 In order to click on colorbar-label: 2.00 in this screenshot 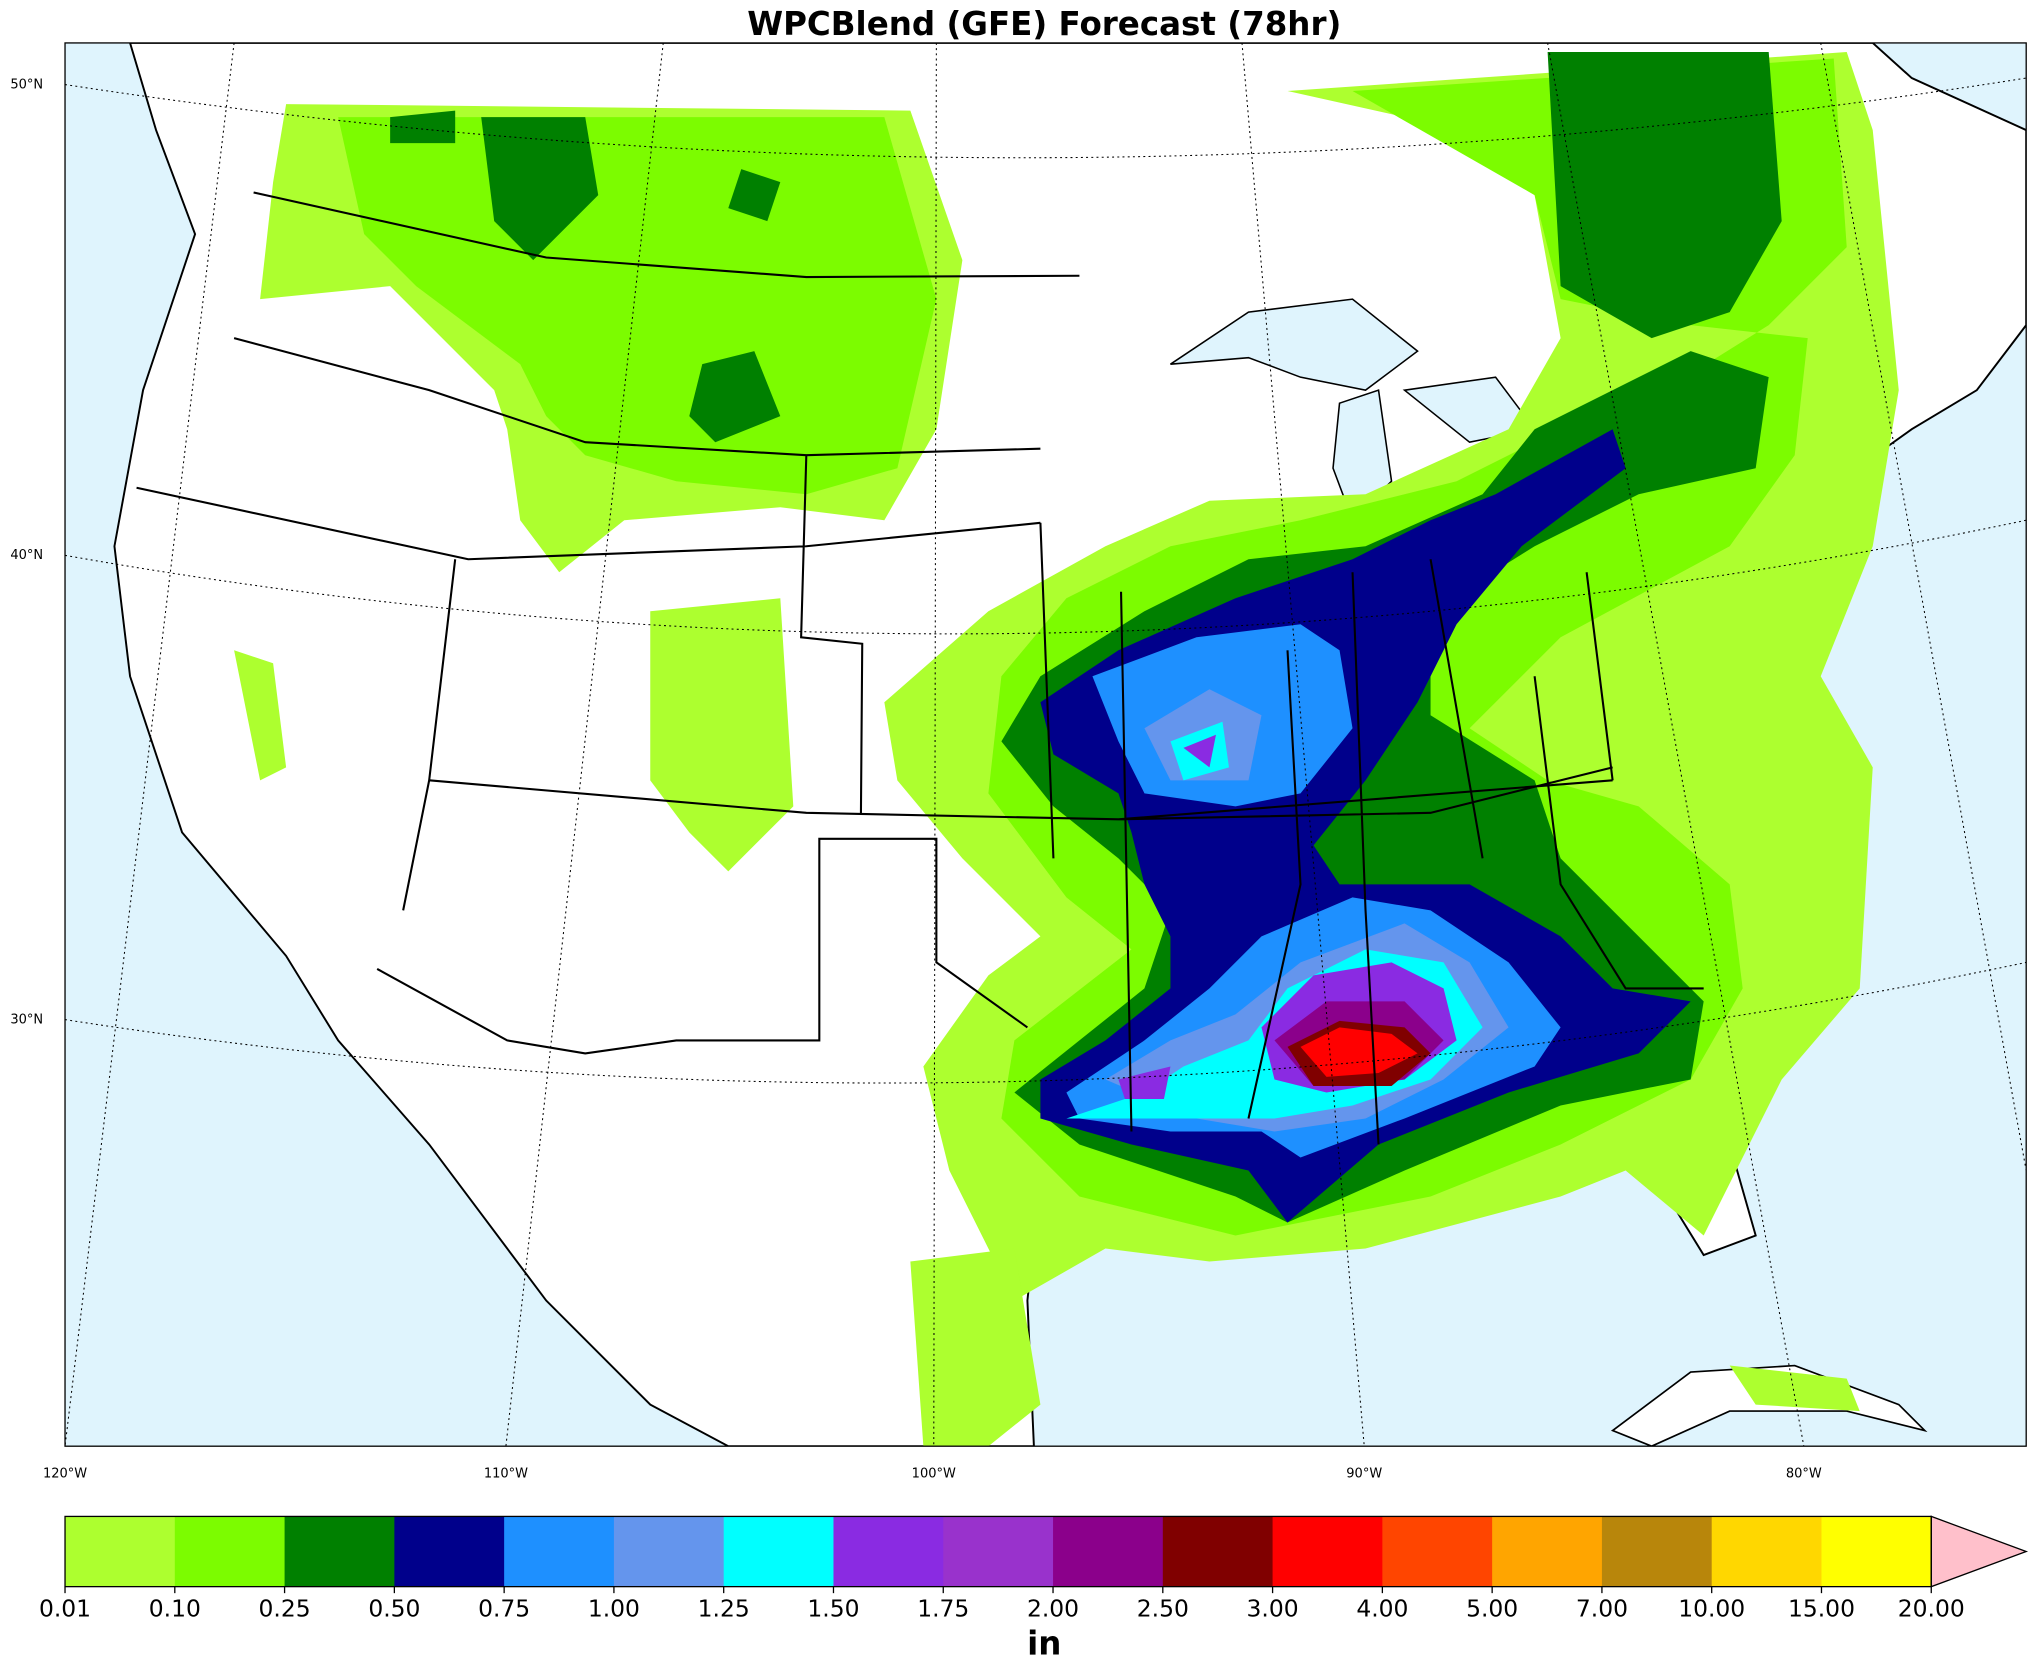, I will do `click(1053, 1609)`.